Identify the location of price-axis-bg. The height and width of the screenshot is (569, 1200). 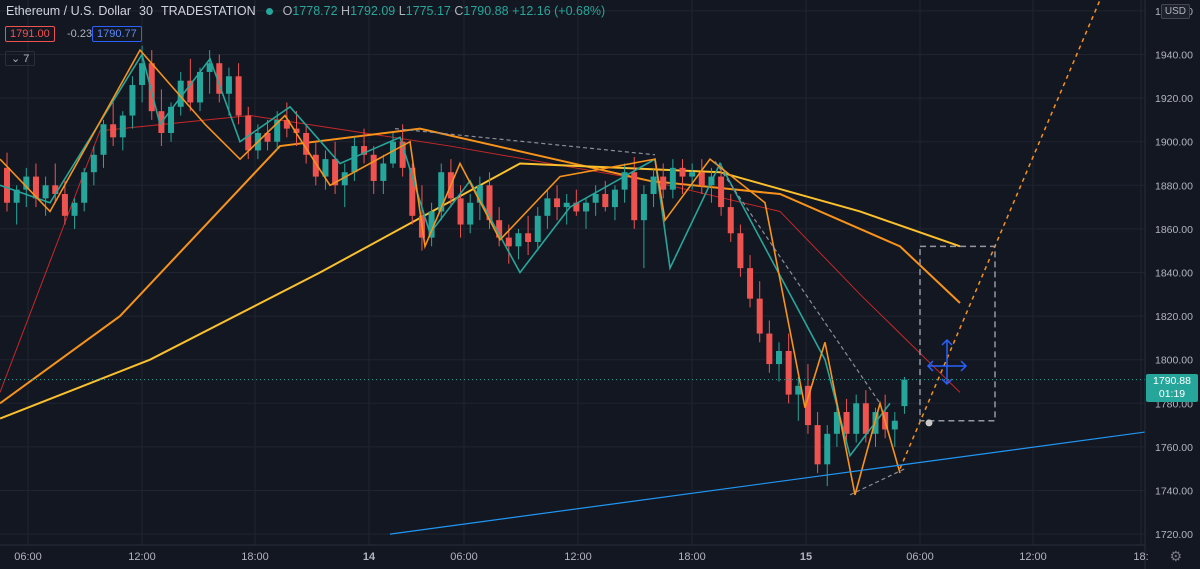
(1172, 284).